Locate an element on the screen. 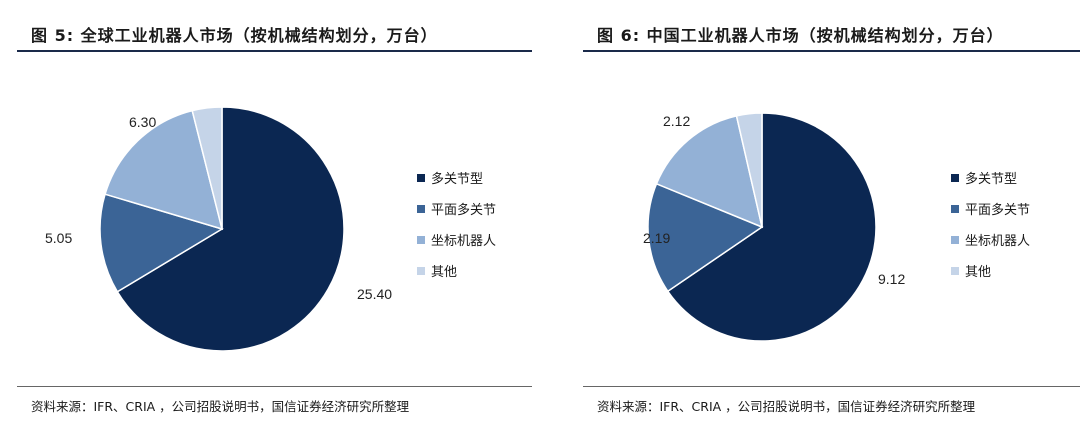  chart-title: 图 5: 全球工业机器人市场（按机械结构划分，万台） is located at coordinates (234, 35).